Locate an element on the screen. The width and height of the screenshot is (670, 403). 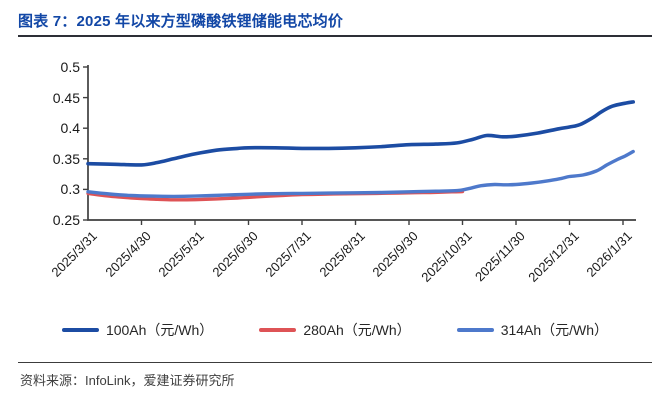
legend-label-100ah: 100Ah（元/Wh） is located at coordinates (159, 330).